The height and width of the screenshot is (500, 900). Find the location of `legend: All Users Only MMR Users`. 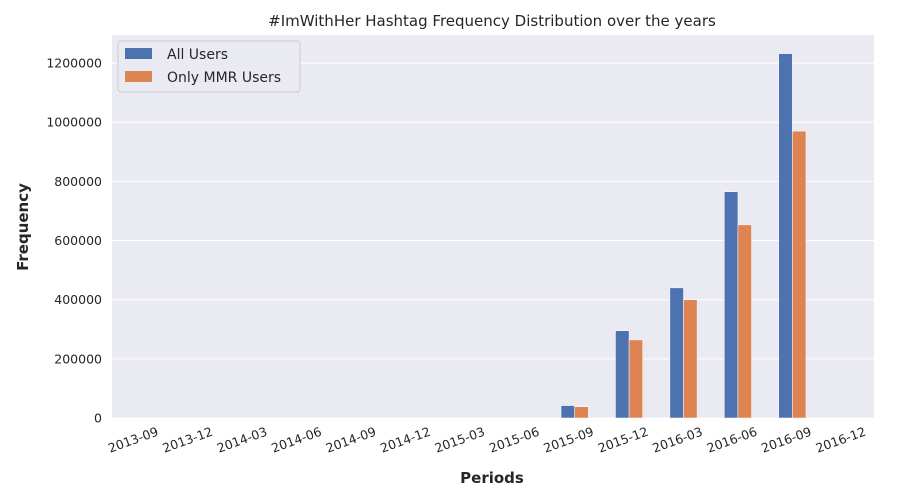

legend: All Users Only MMR Users is located at coordinates (209, 66).